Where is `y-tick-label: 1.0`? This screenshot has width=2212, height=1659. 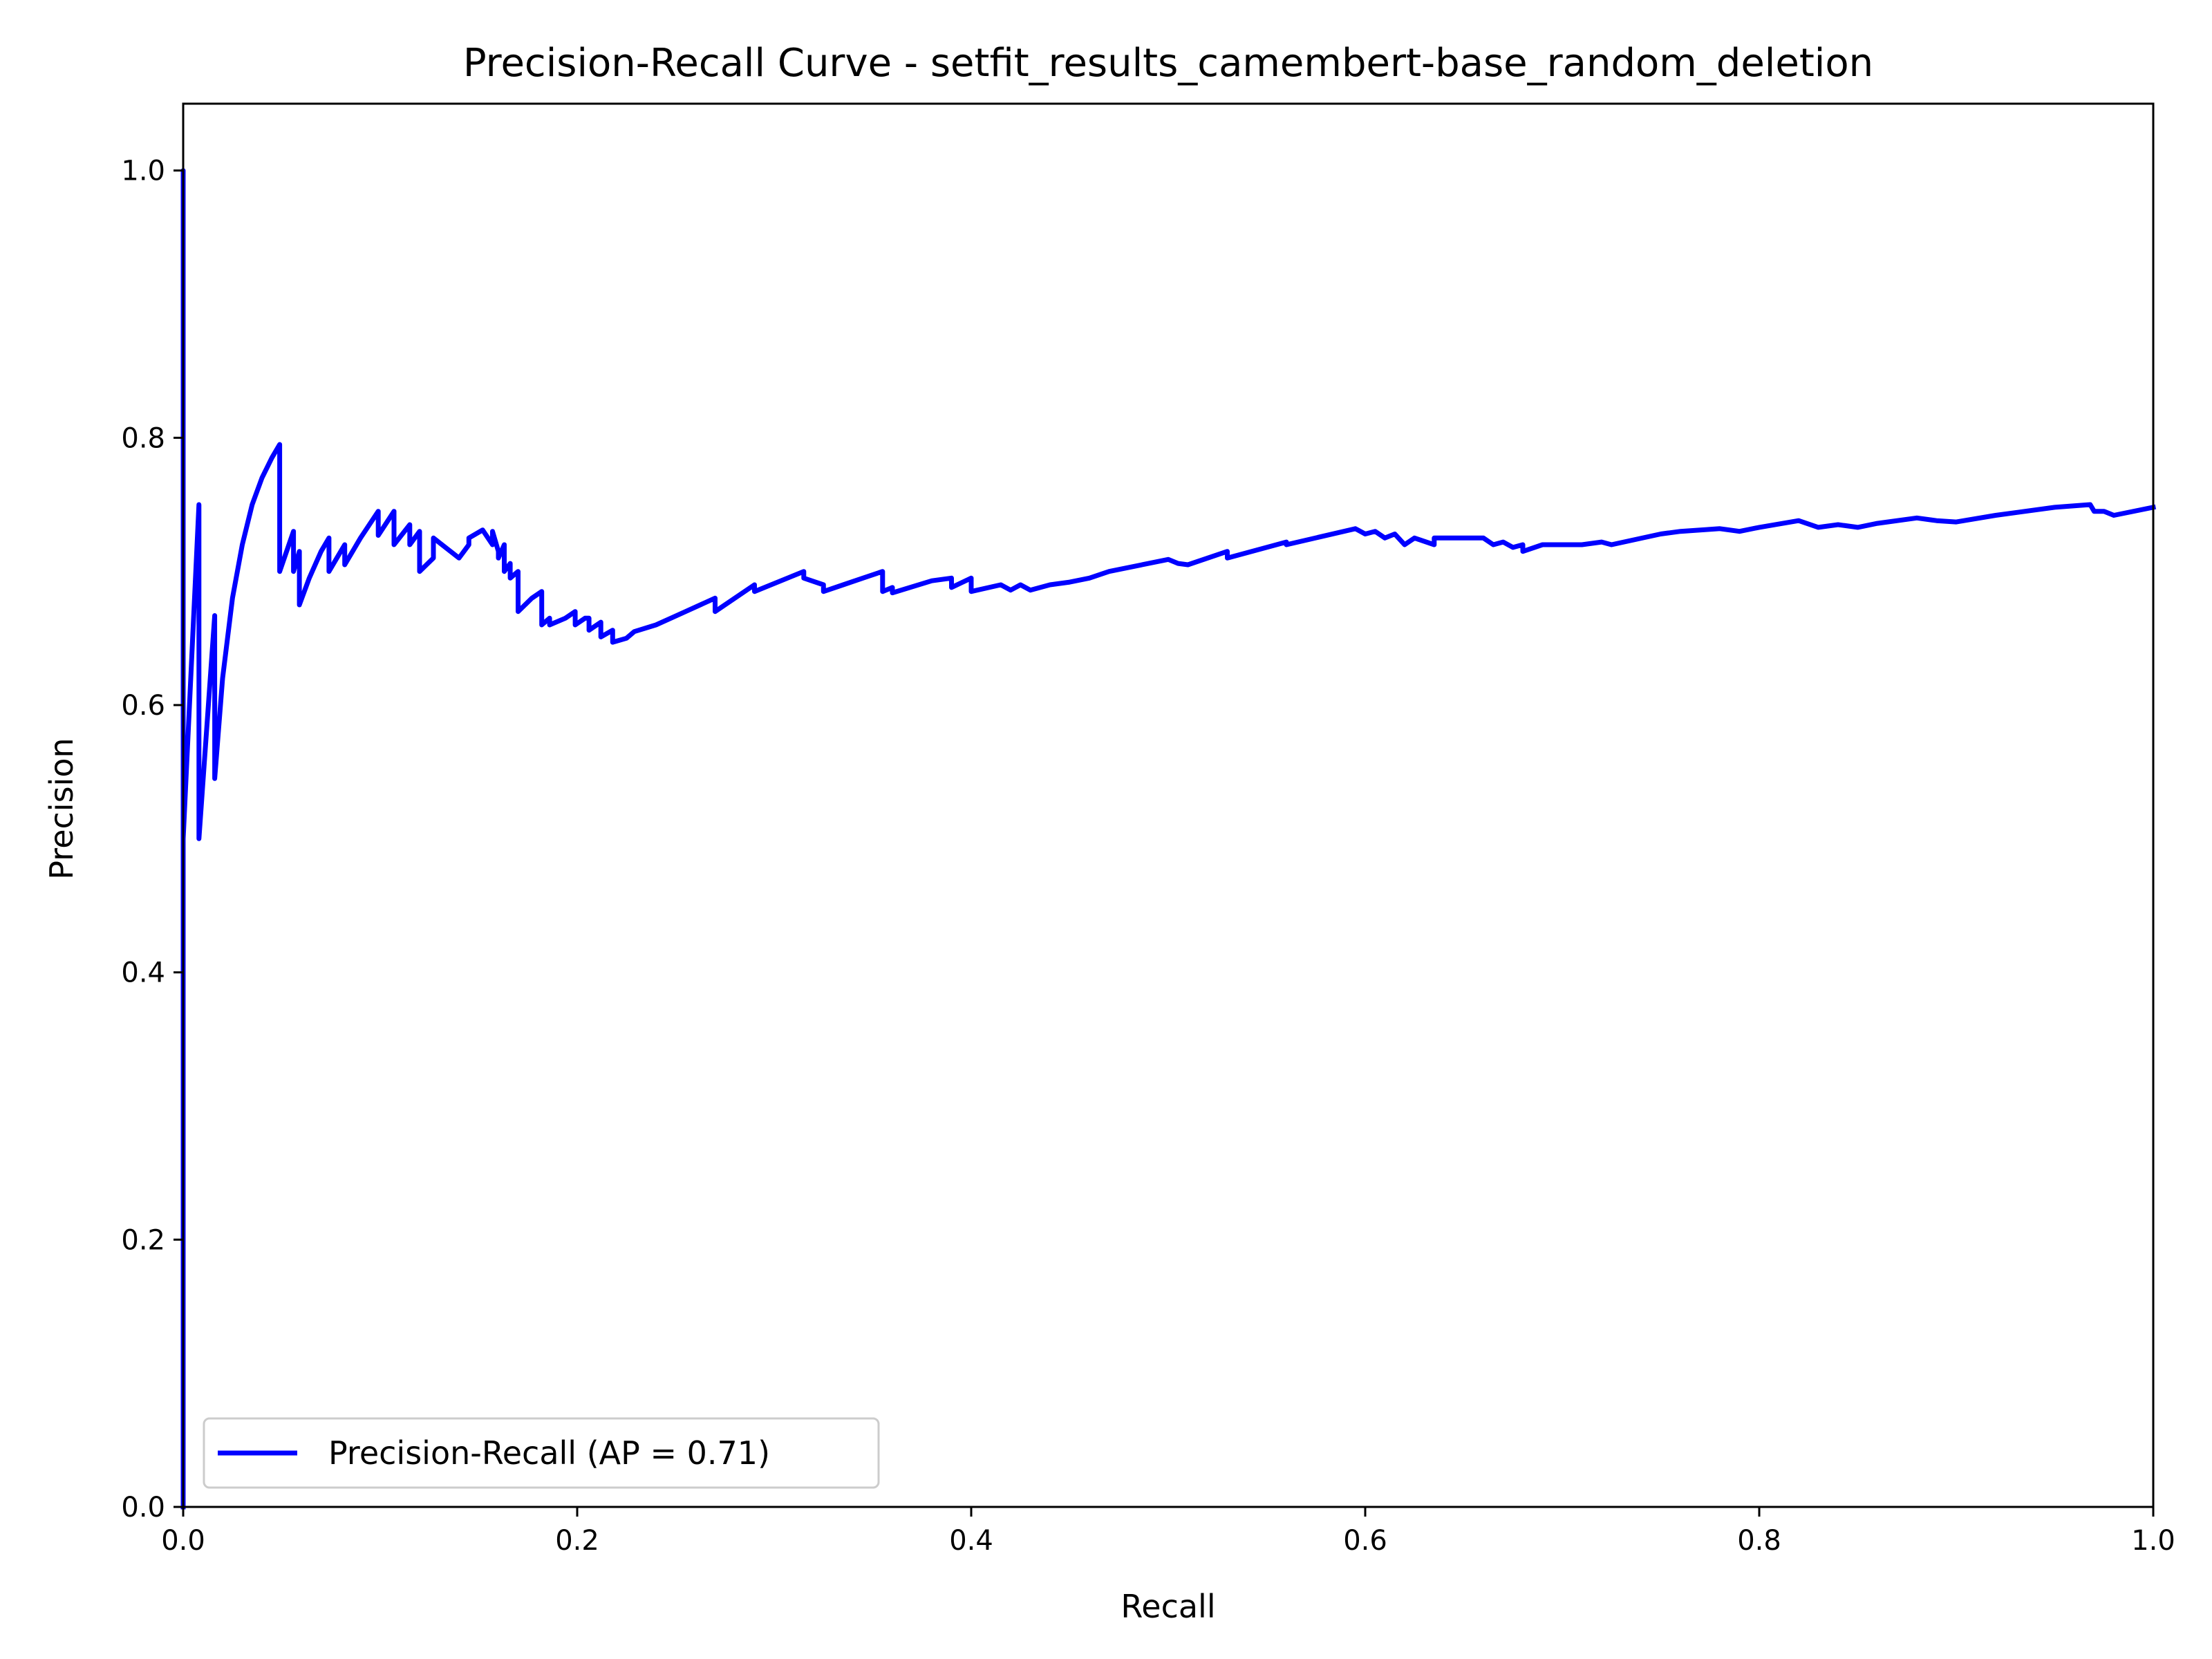
y-tick-label: 1.0 is located at coordinates (143, 171).